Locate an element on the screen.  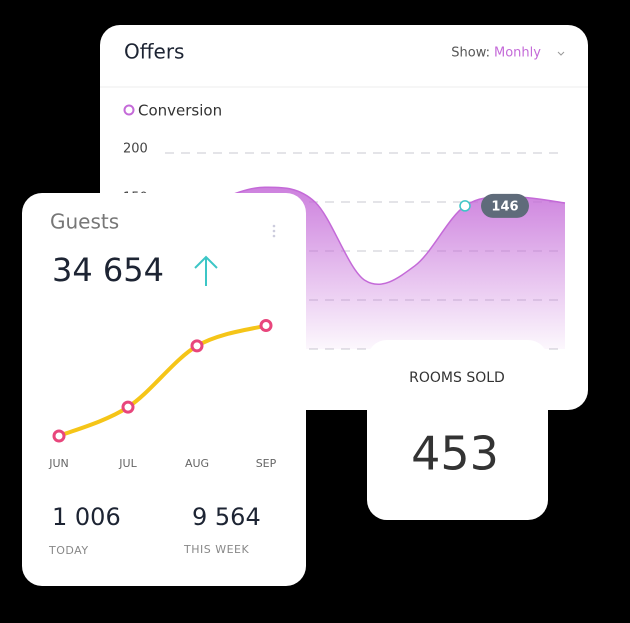
card-bg is located at coordinates (457, 430).